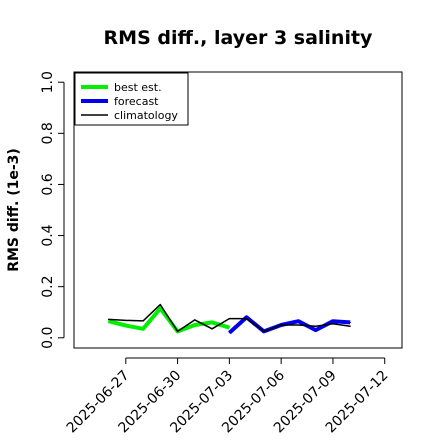 This screenshot has height=440, width=440. What do you see at coordinates (48, 133) in the screenshot?
I see `y-tick-label: 0.8` at bounding box center [48, 133].